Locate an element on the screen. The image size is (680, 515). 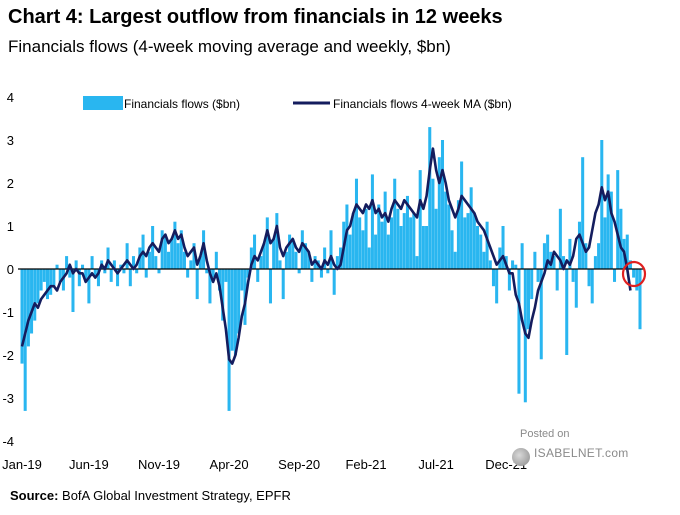
watermark: Posted on ISABELNET.com is located at coordinates (577, 449).